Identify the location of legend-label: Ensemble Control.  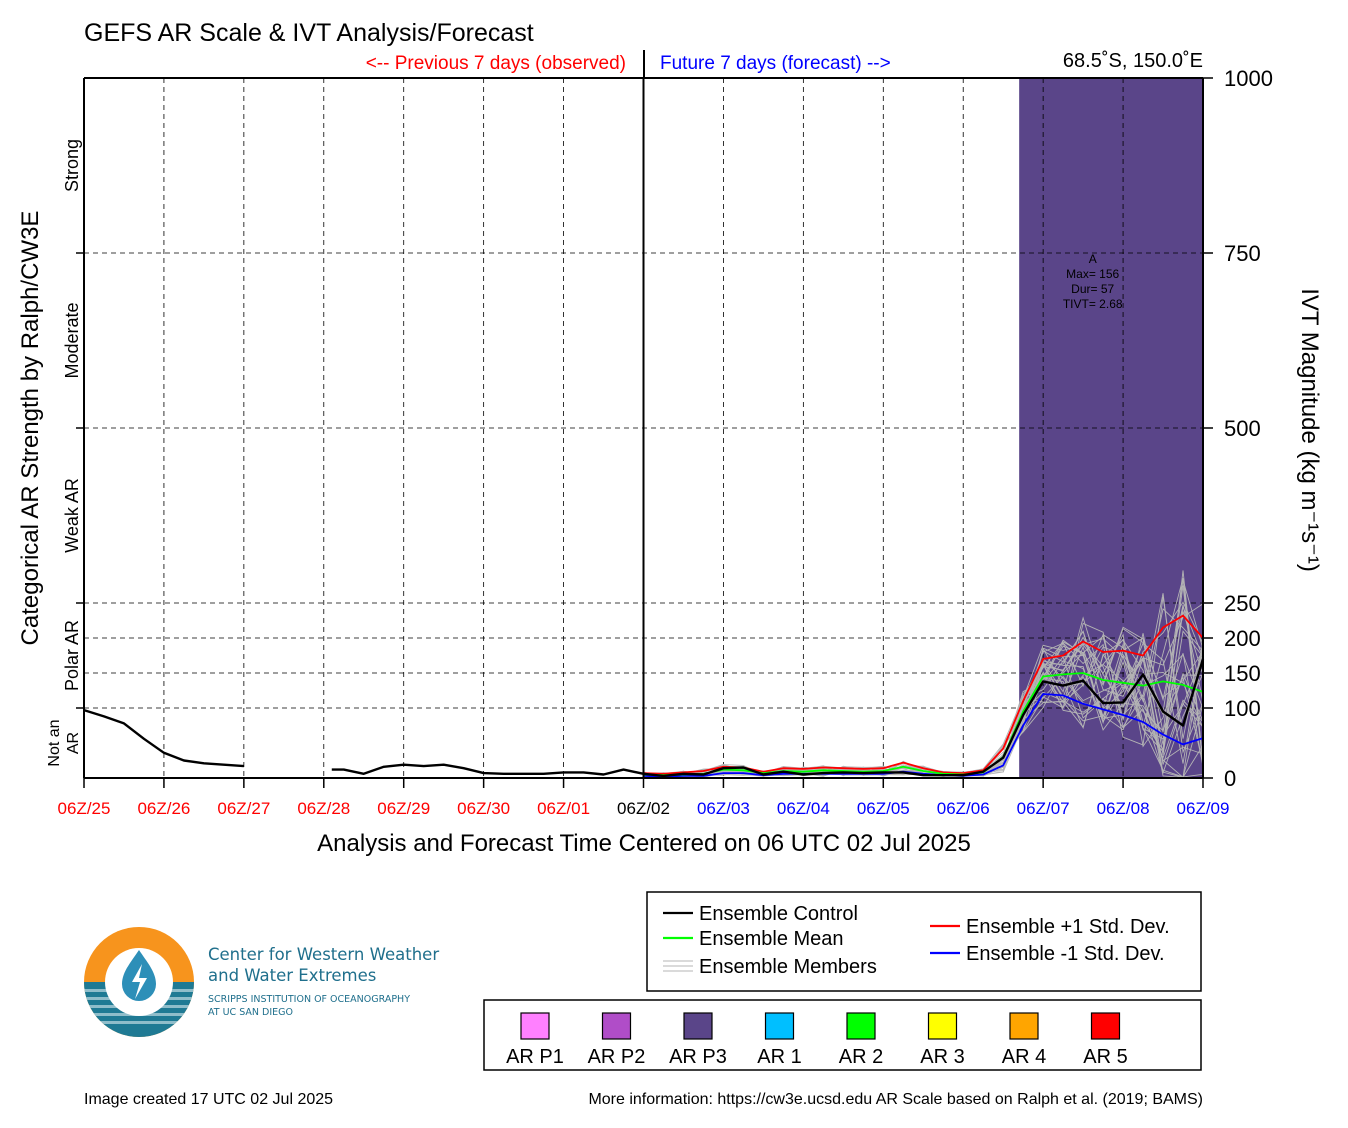
(778, 914).